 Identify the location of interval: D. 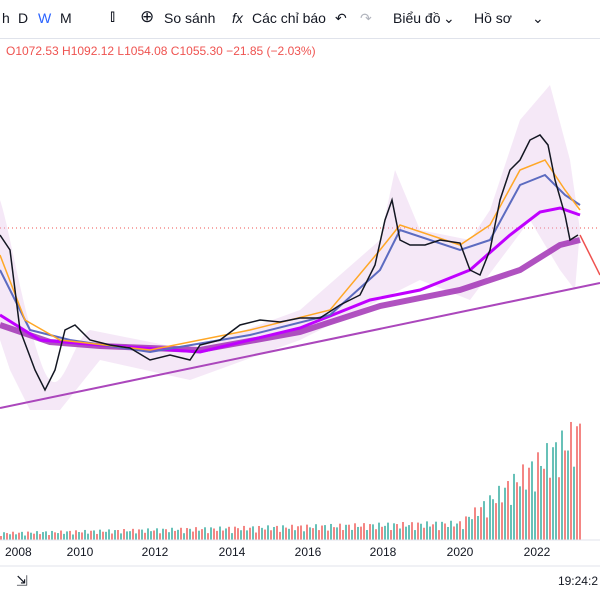
(23, 18).